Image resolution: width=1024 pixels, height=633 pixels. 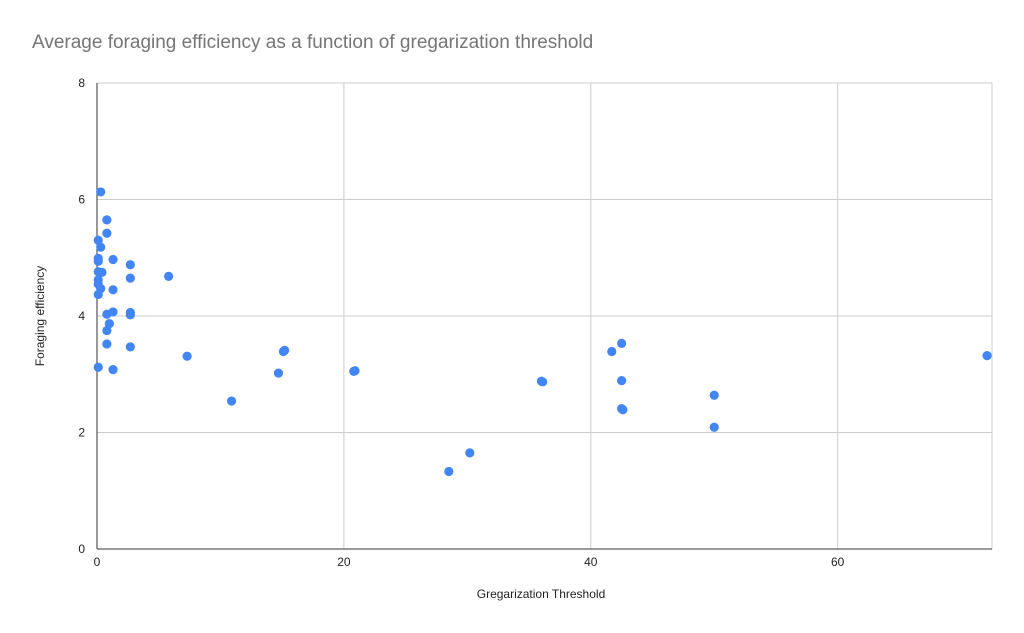 I want to click on y-tick-label: 4, so click(x=81, y=316).